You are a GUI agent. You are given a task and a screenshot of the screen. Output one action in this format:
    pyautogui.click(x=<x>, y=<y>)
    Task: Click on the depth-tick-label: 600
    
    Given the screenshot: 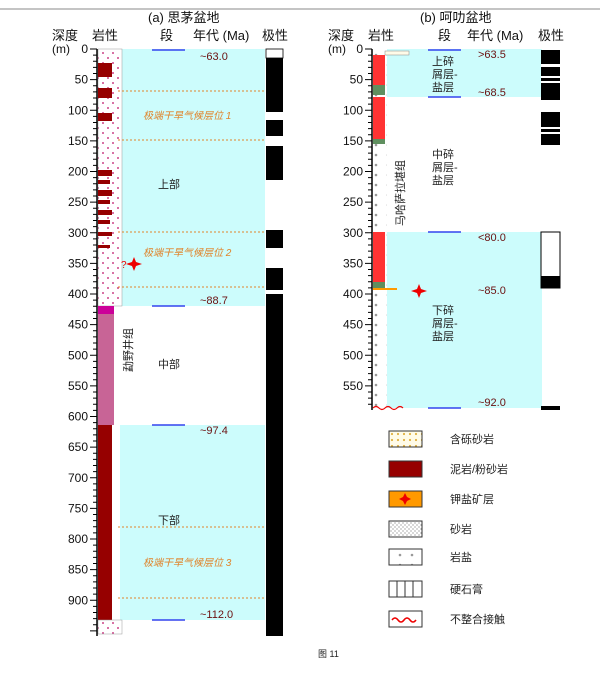 What is the action you would take?
    pyautogui.click(x=78, y=417)
    